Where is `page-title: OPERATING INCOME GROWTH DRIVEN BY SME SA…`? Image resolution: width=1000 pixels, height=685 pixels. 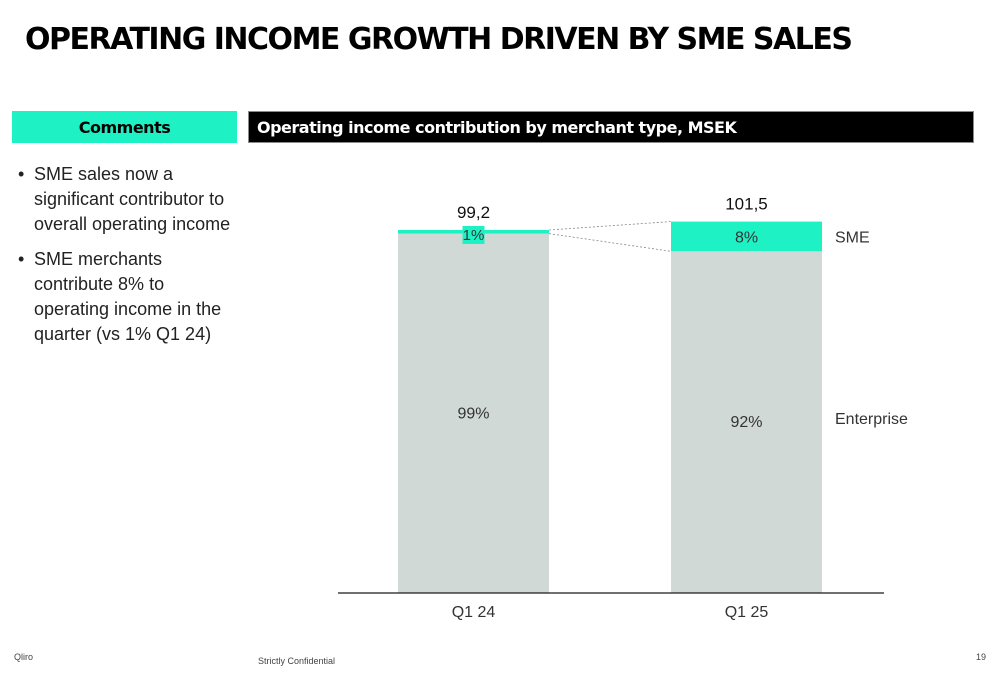
page-title: OPERATING INCOME GROWTH DRIVEN BY SME SA… is located at coordinates (439, 39).